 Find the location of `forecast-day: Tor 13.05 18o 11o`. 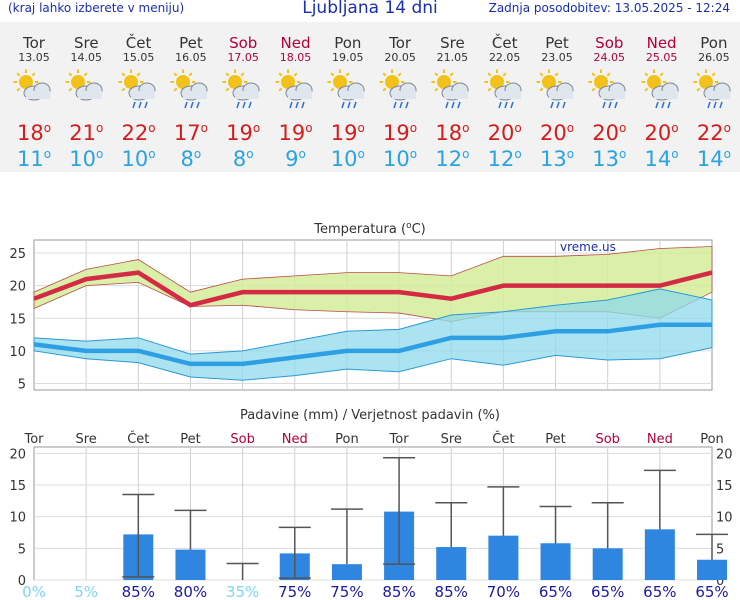

forecast-day: Tor 13.05 18o 11o is located at coordinates (34, 97).